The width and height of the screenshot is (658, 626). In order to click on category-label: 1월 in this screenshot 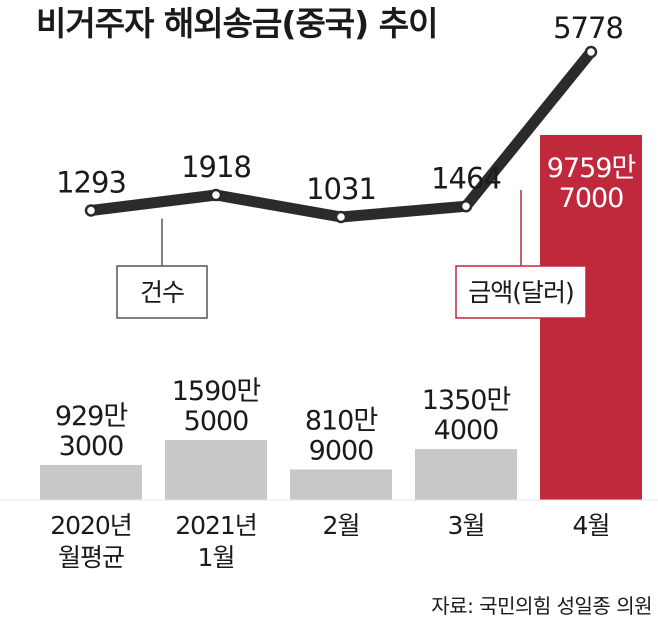, I will do `click(216, 557)`.